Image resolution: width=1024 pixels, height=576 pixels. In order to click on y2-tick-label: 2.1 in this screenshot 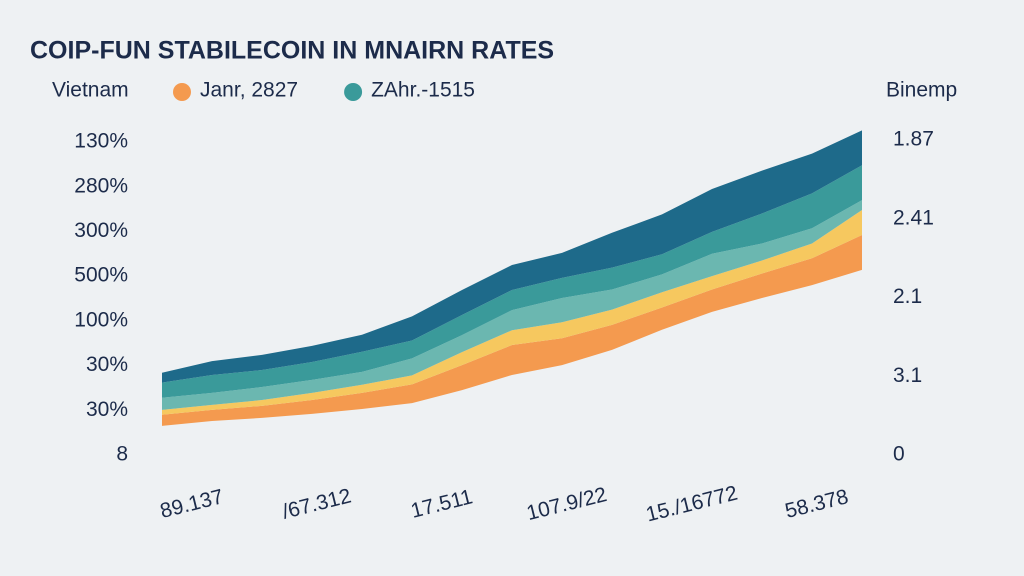, I will do `click(907, 296)`.